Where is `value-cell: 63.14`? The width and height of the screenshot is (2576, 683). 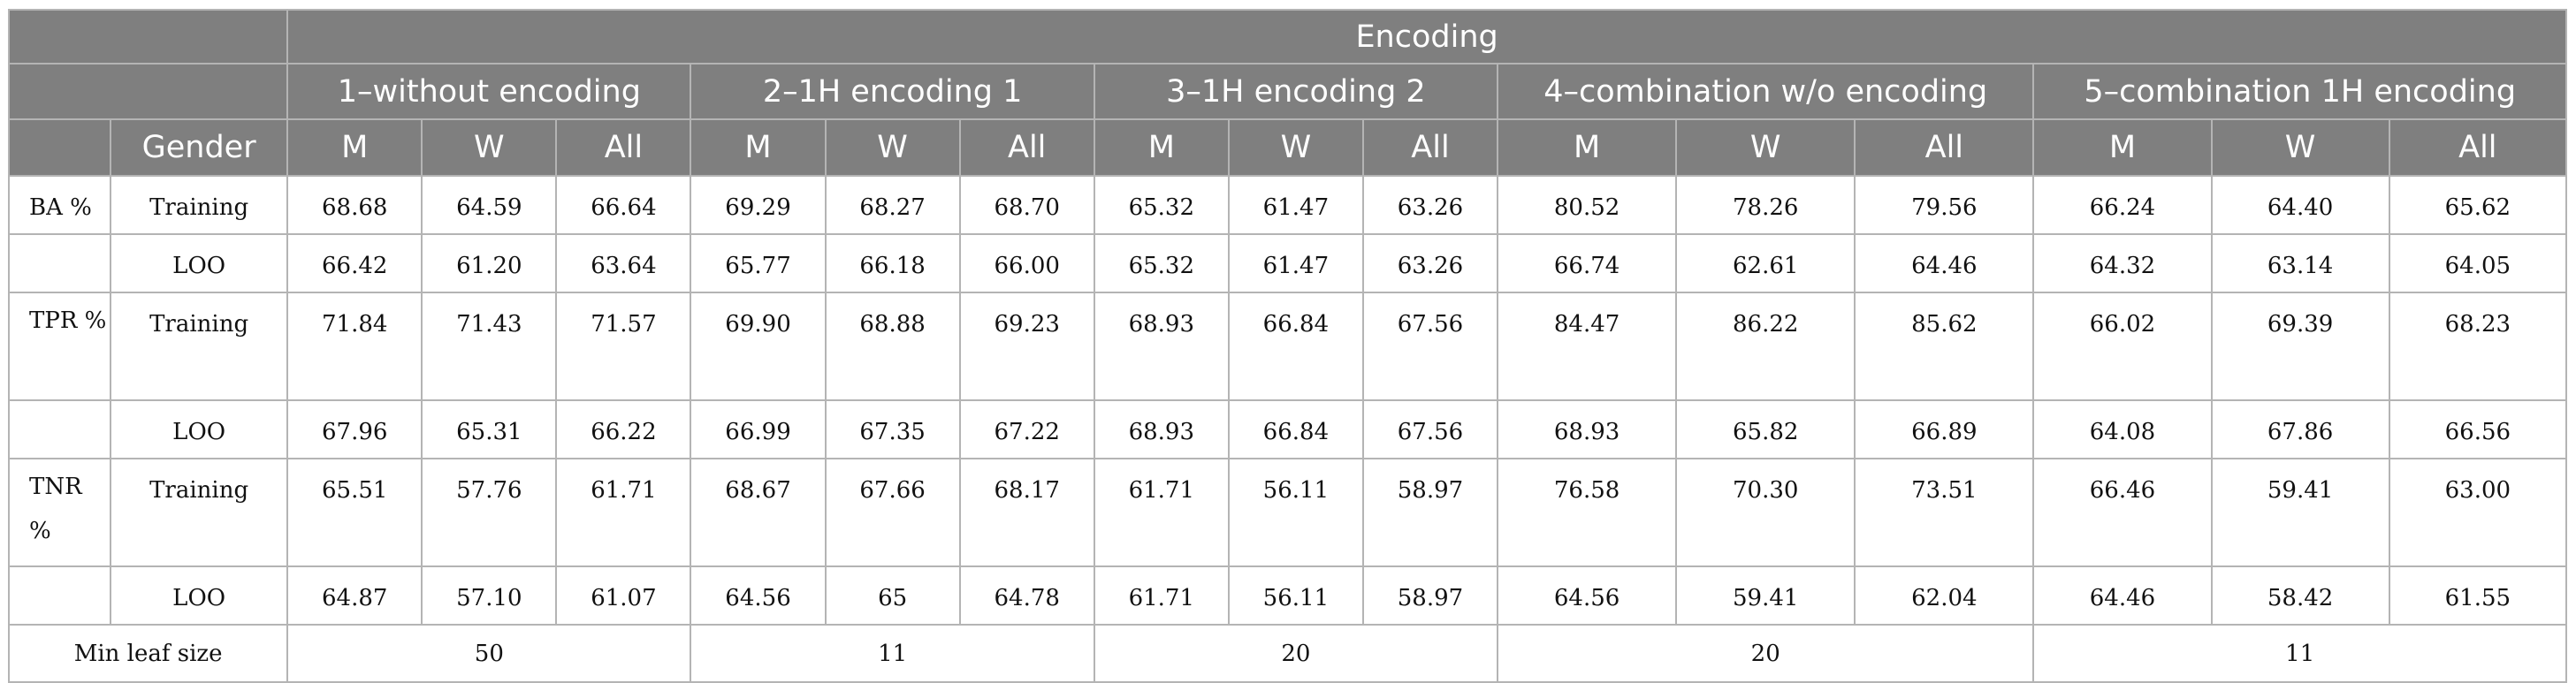
value-cell: 63.14 is located at coordinates (2300, 263).